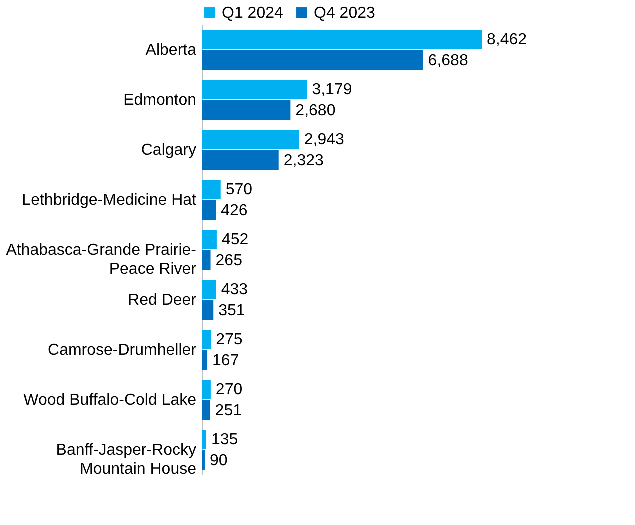 The width and height of the screenshot is (635, 525). Describe the element at coordinates (123, 350) in the screenshot. I see `y-tick-label: Camrose-Drumheller` at that location.